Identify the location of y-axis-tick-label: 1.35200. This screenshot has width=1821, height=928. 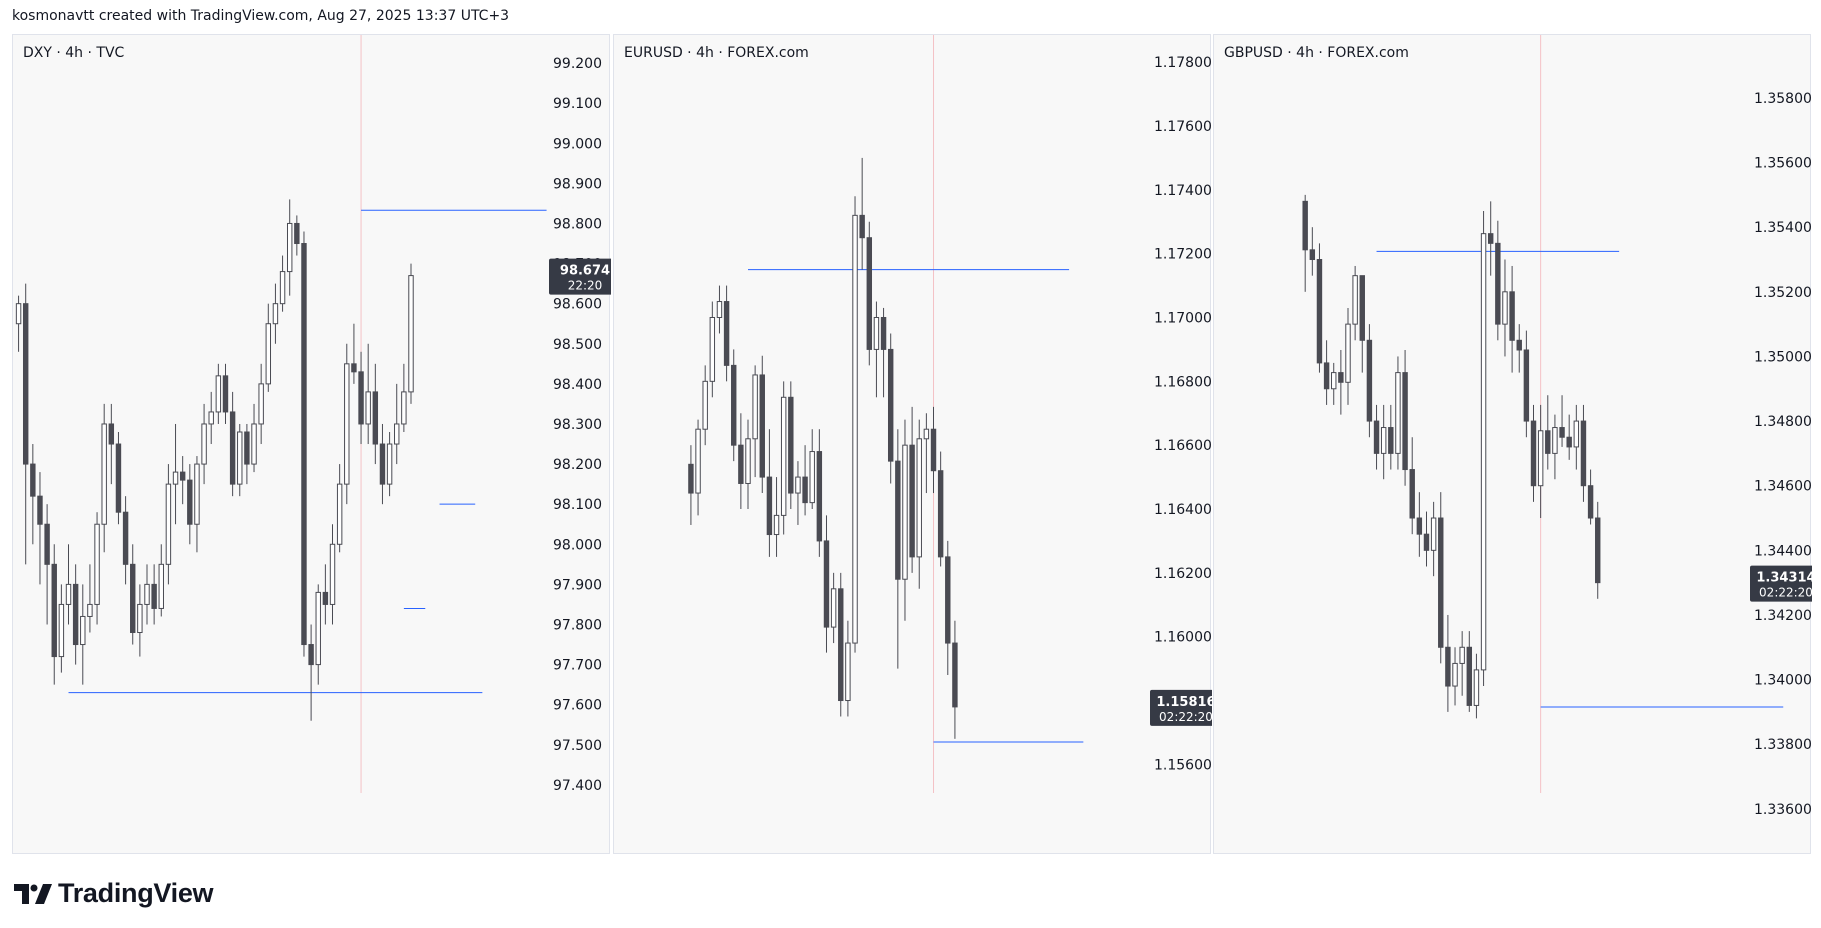
(1783, 293).